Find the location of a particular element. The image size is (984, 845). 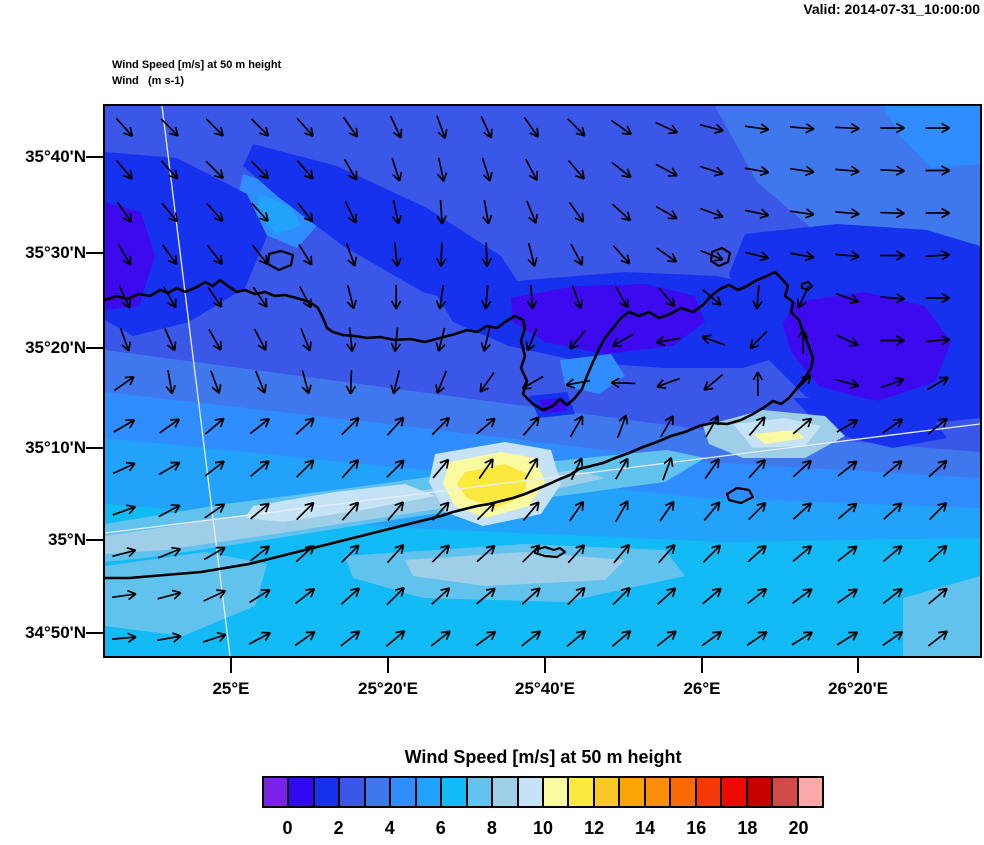

colorbar-tick-label: 10 is located at coordinates (543, 828).